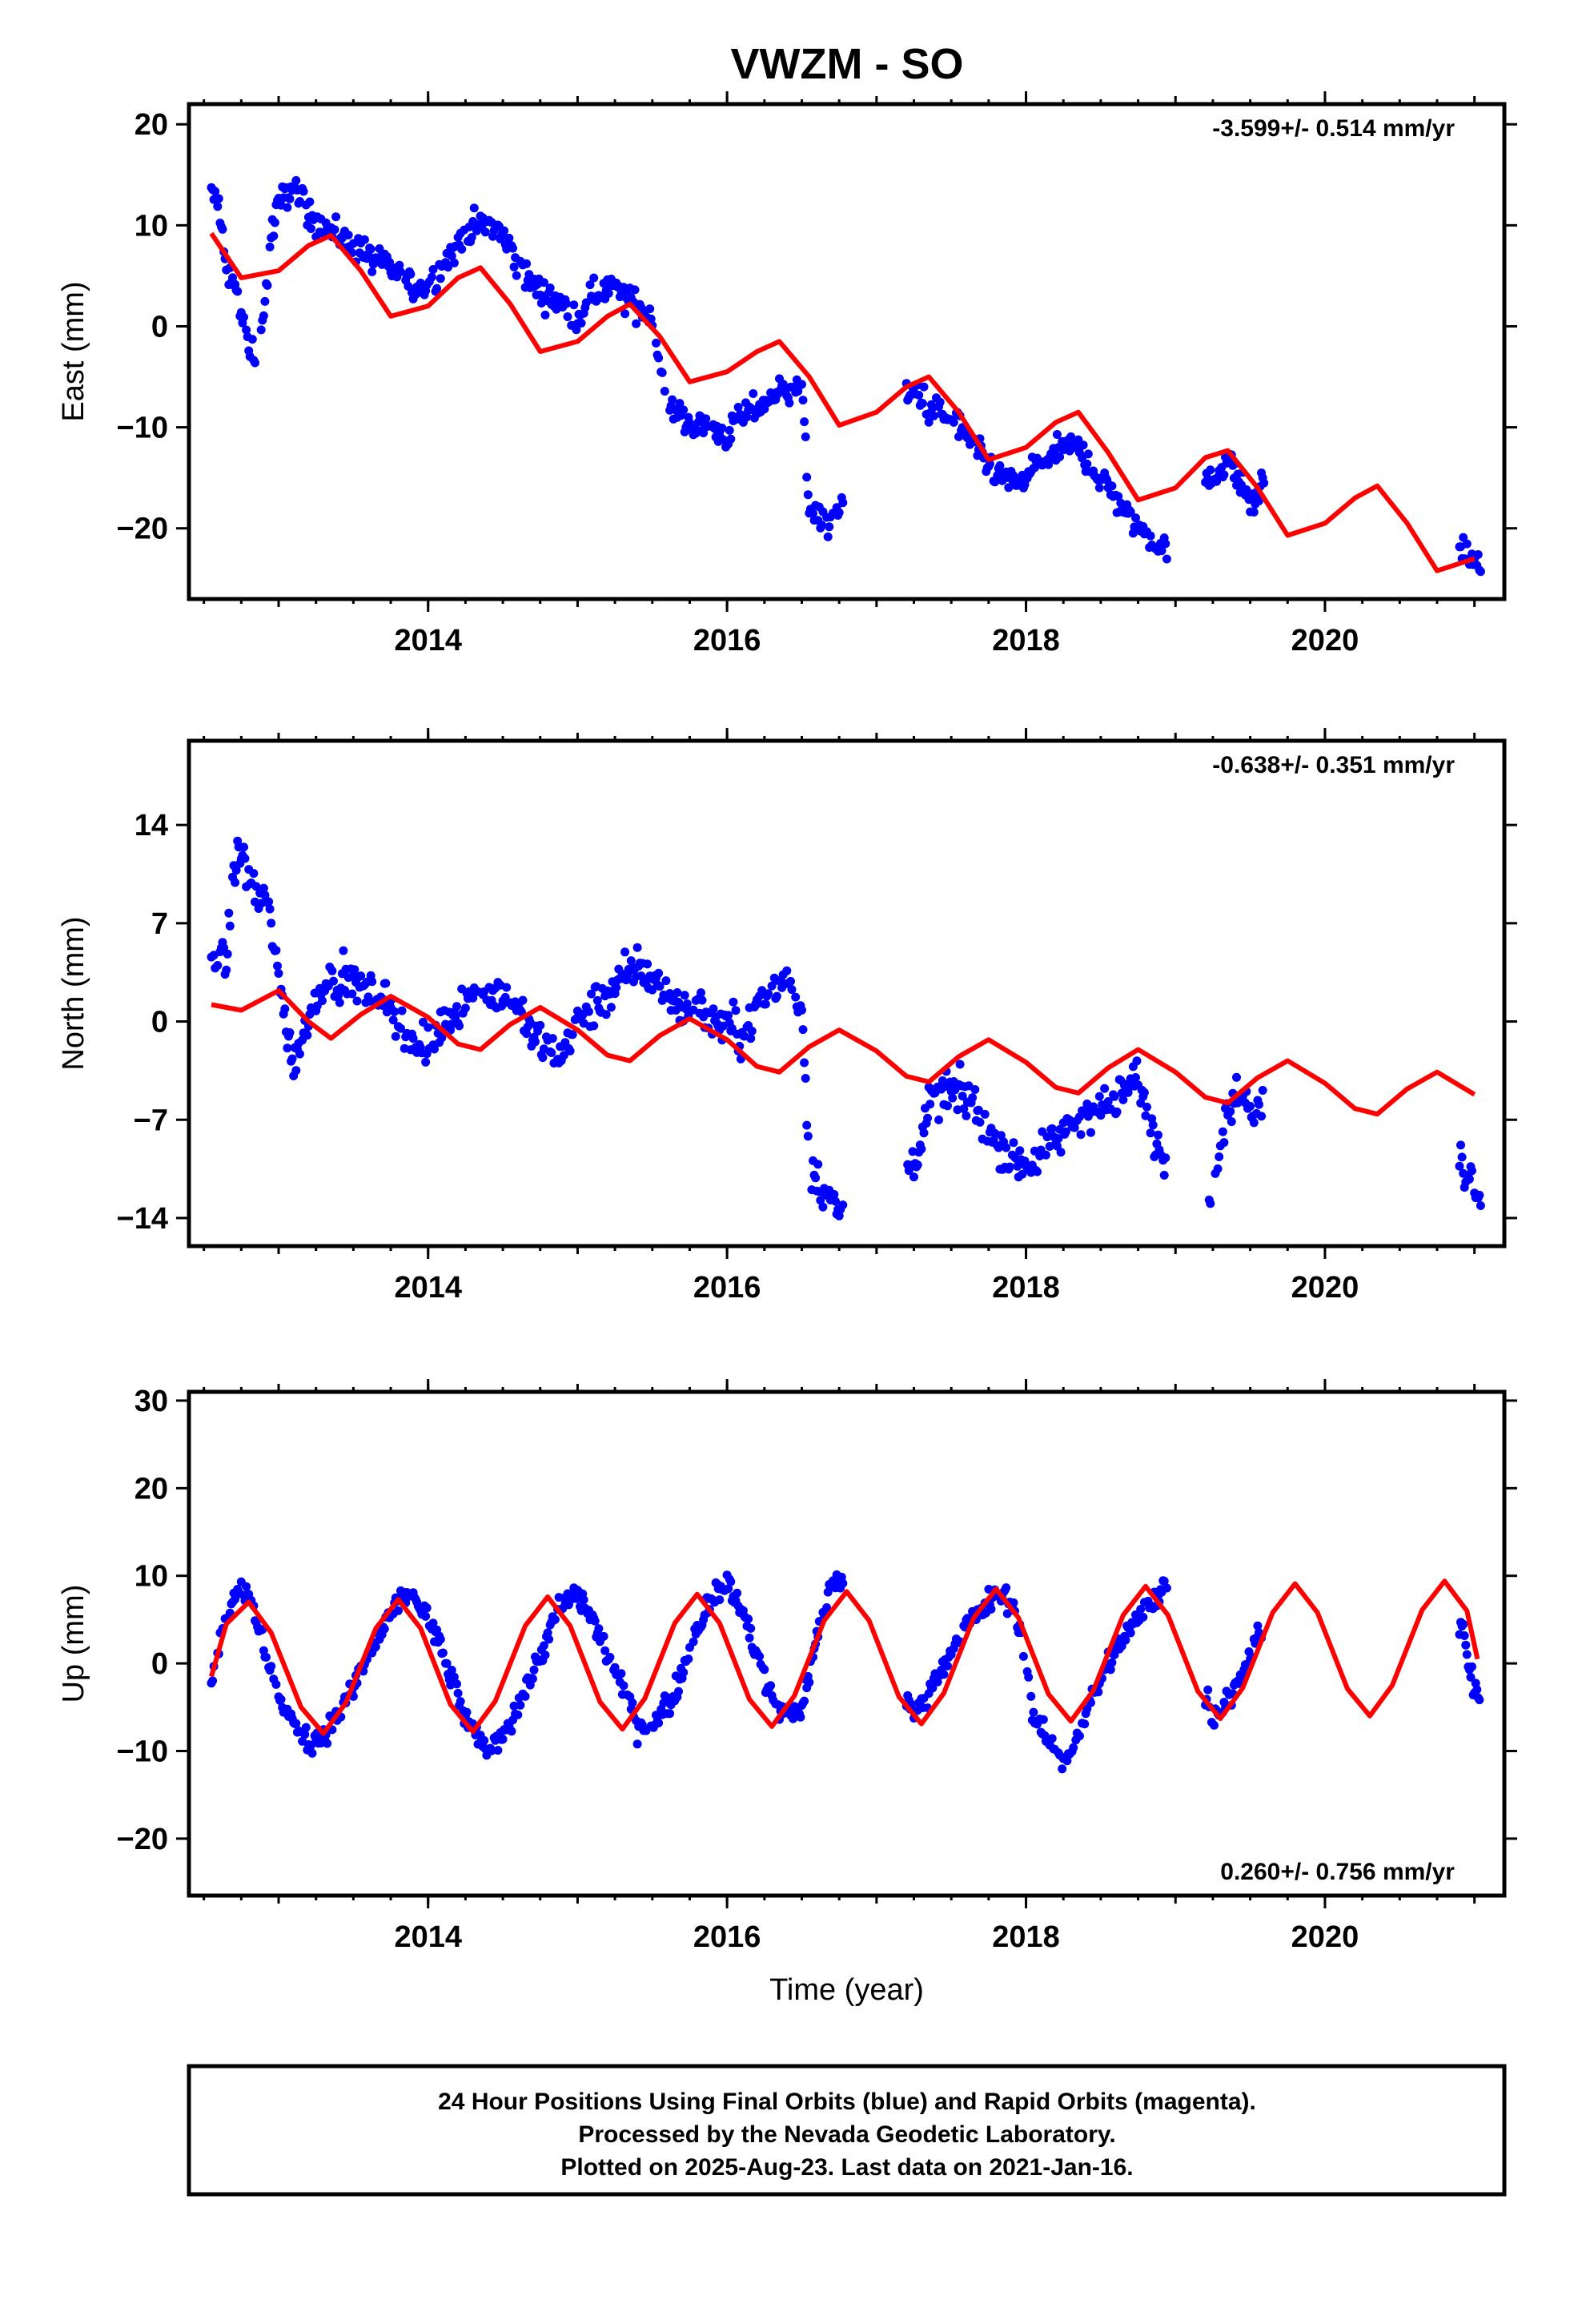  I want to click on x-tick-label: 2018, so click(1026, 1937).